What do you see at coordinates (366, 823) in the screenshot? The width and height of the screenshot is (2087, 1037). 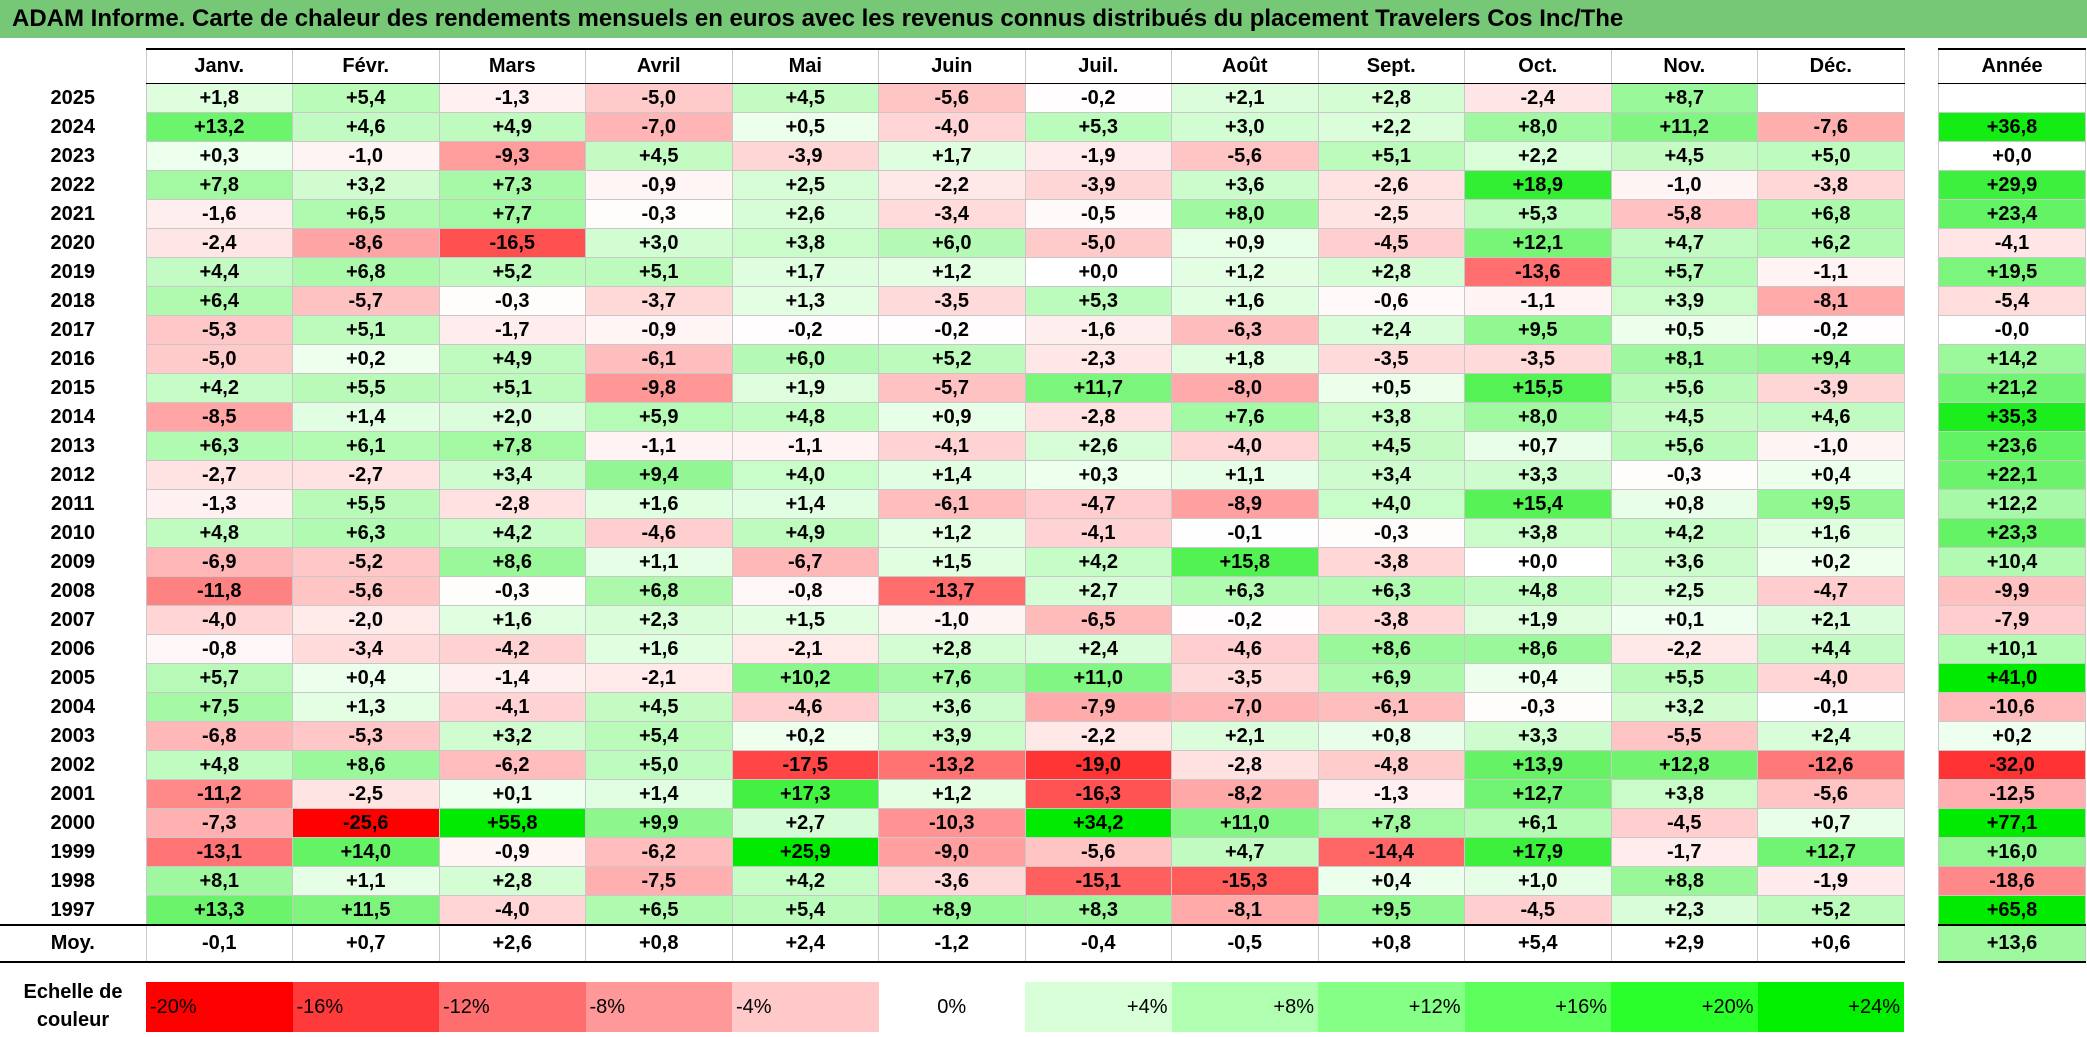 I see `heatmap-cell: -25,6` at bounding box center [366, 823].